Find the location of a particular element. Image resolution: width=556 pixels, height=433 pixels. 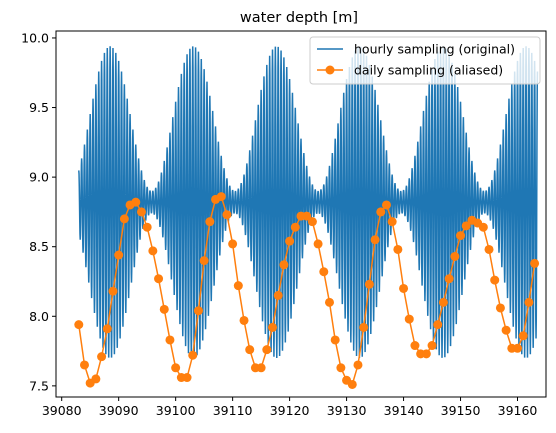

x-tick-label: 39090 is located at coordinates (119, 410).